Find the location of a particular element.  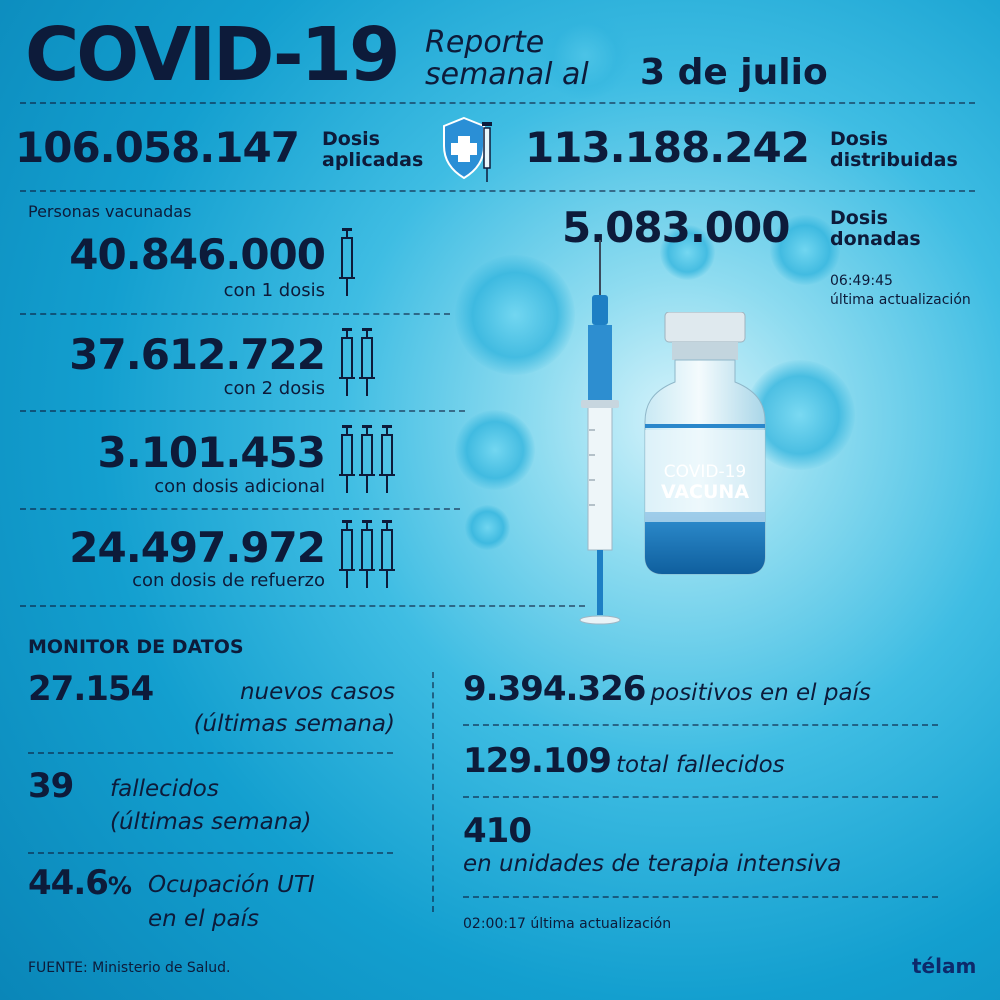

positives-row: 9.394.326 positivos en el país is located at coordinates (667, 689).